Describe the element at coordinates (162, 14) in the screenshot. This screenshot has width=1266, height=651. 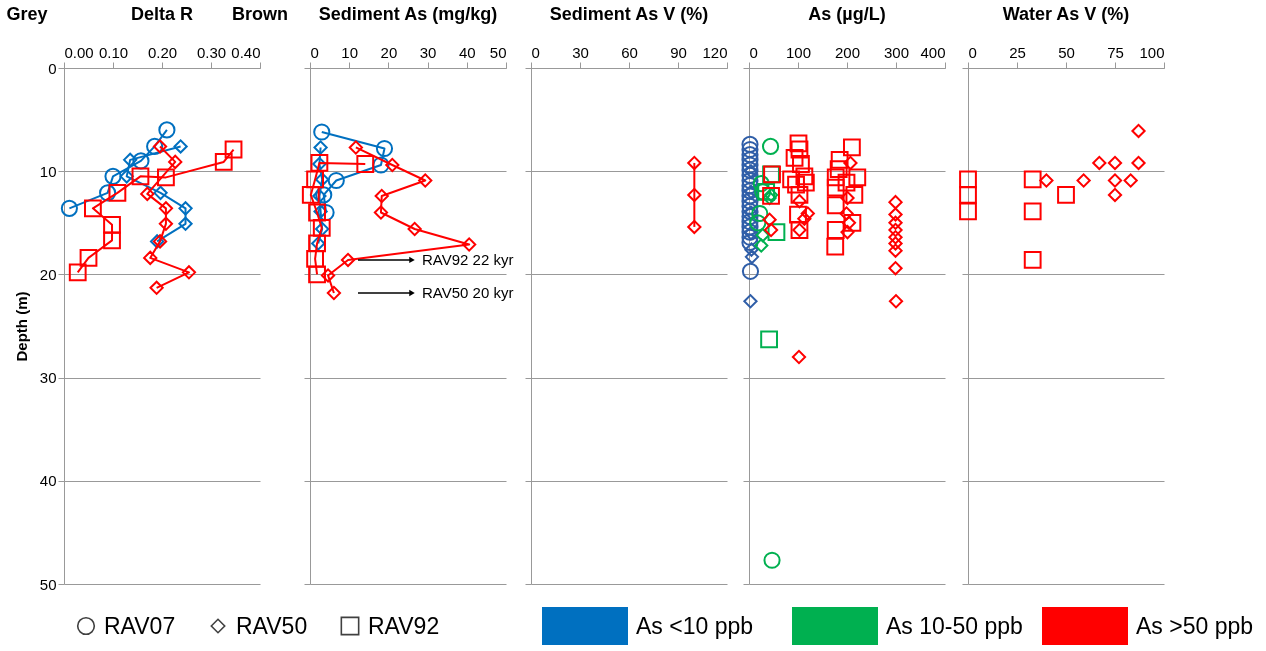
I see `chart-title: Delta R` at that location.